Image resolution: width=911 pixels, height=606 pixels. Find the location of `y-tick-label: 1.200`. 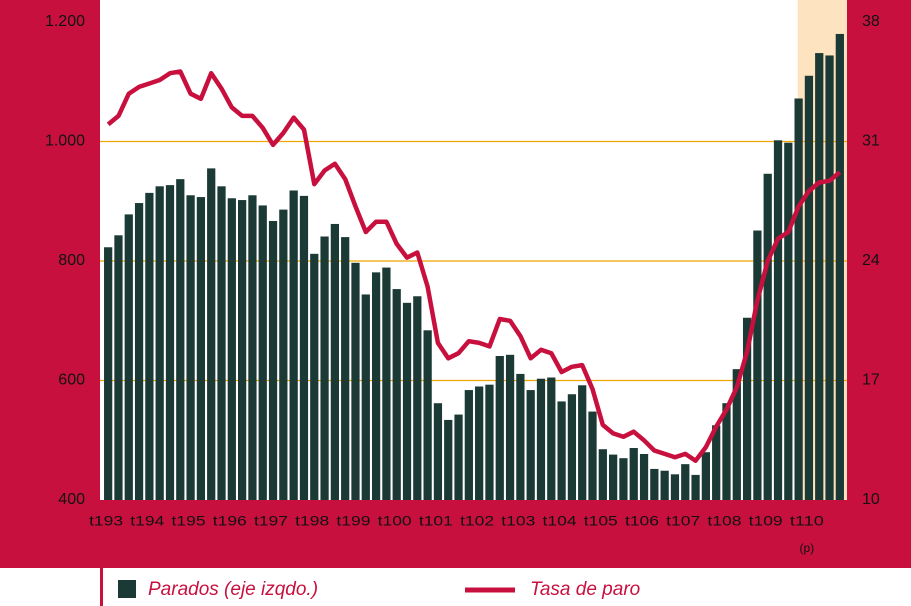

y-tick-label: 1.200 is located at coordinates (65, 21).